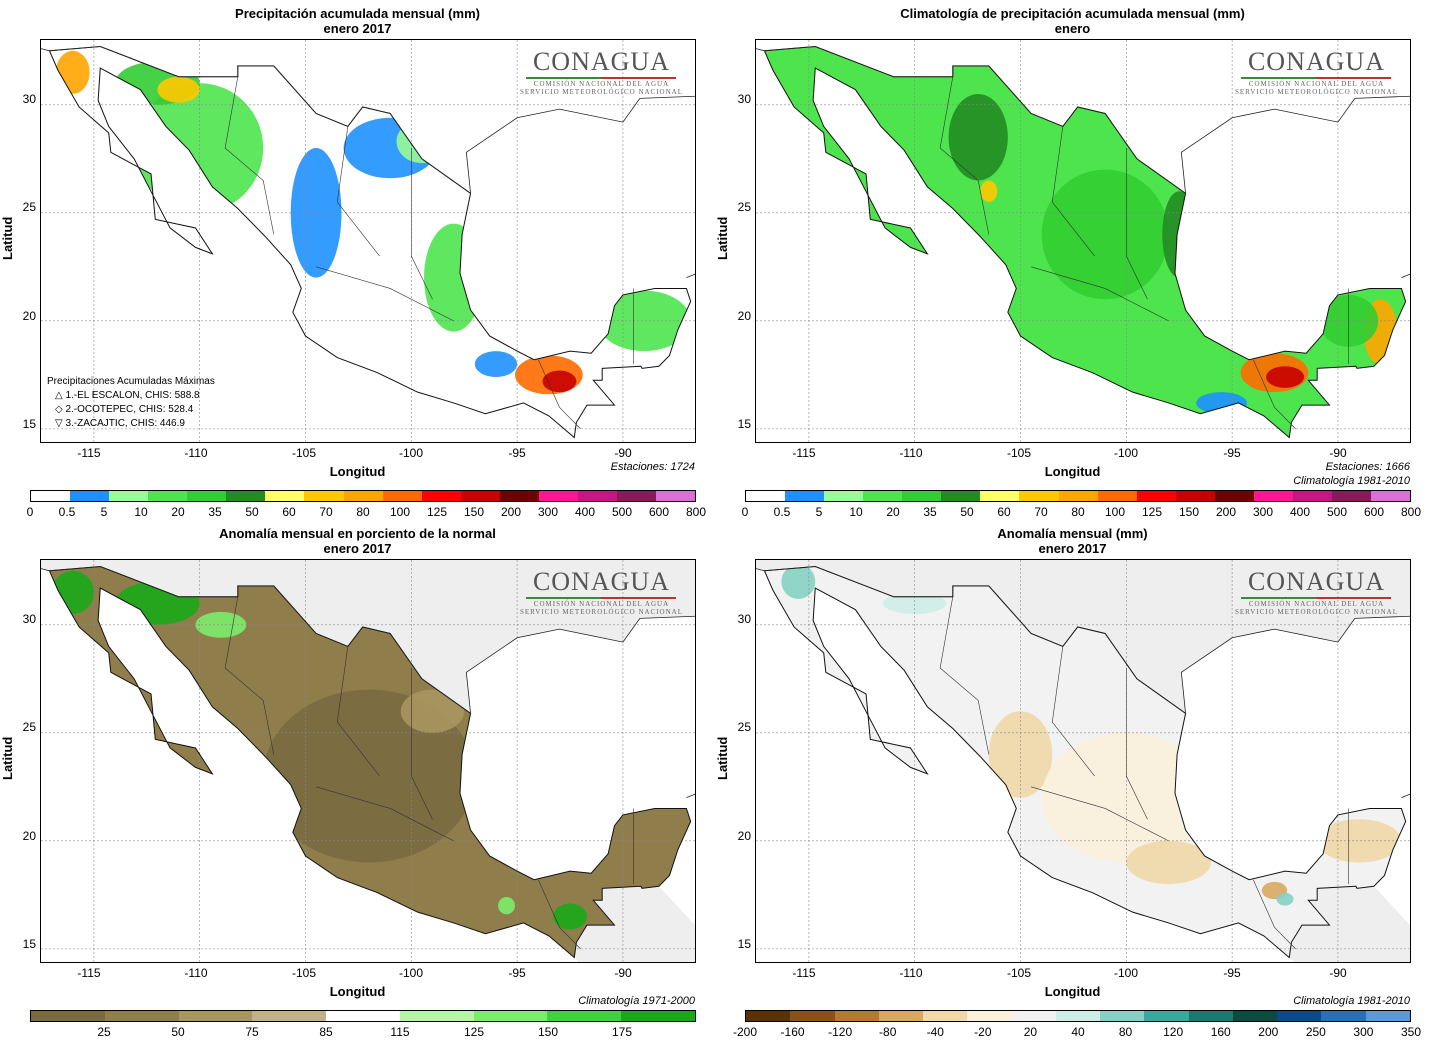  I want to click on color-bar-label: 800, so click(1411, 512).